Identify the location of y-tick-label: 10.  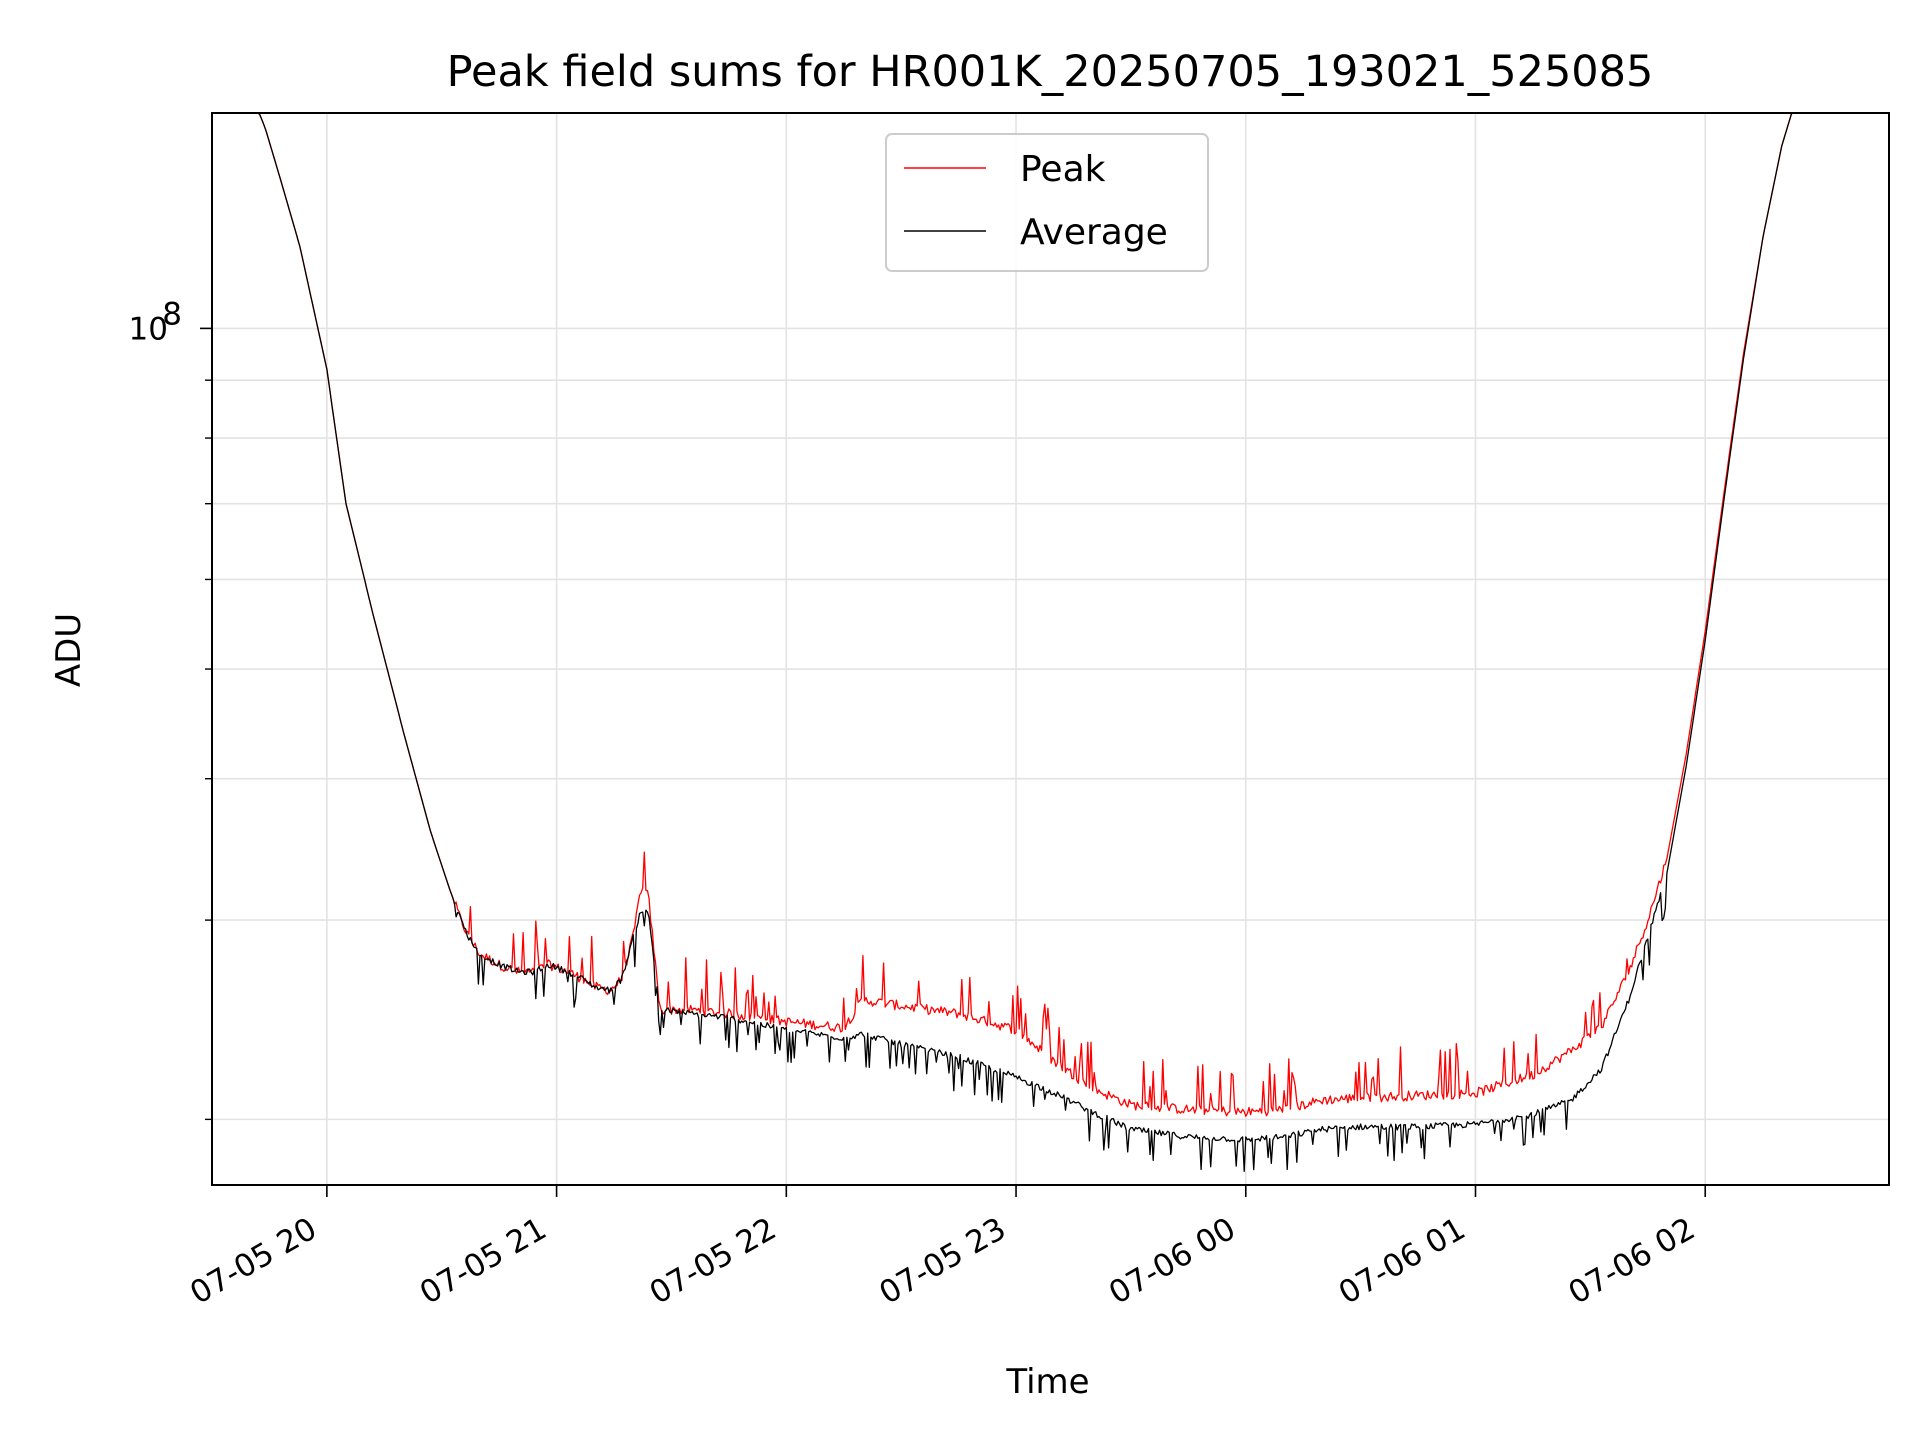
(148, 329).